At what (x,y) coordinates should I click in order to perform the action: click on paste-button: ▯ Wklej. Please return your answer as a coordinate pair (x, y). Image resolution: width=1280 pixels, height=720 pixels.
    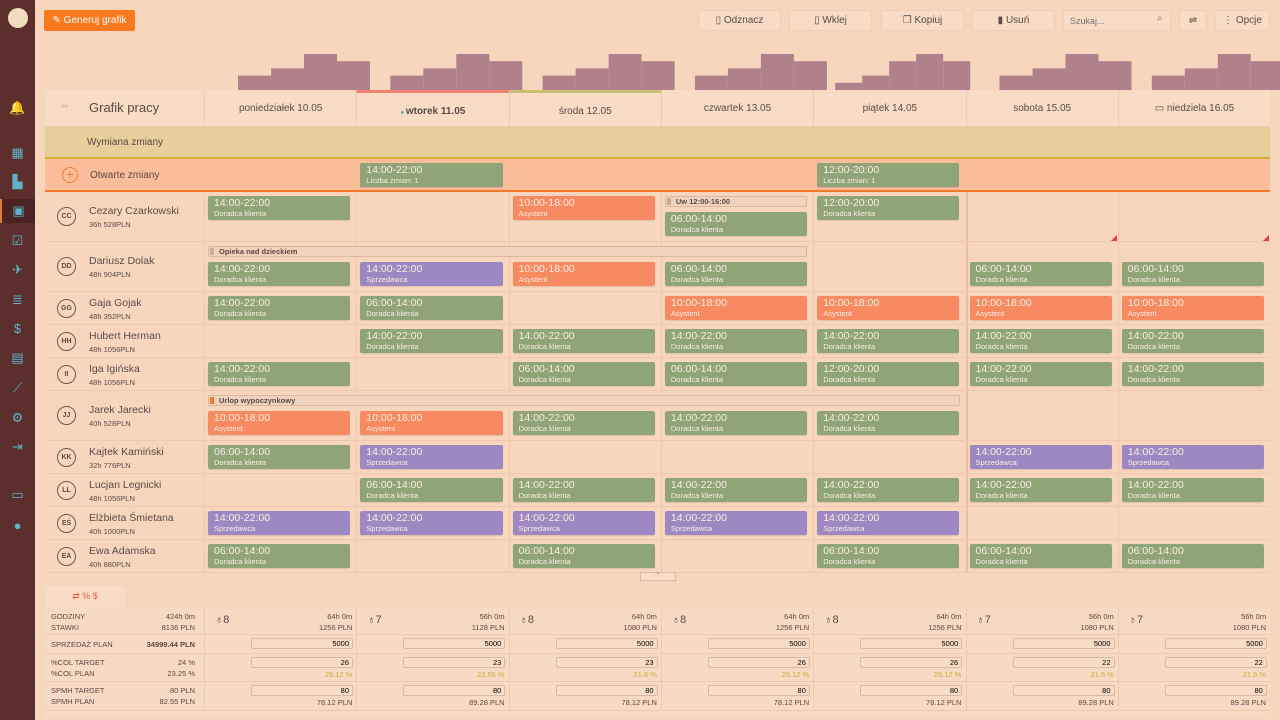
    Looking at the image, I should click on (830, 20).